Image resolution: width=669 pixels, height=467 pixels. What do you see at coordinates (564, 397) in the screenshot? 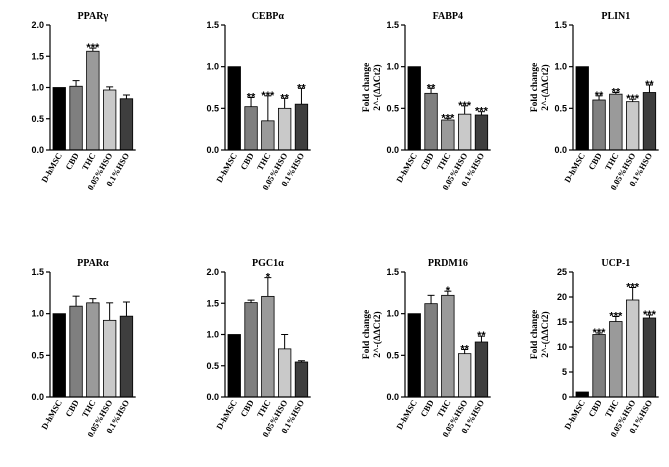
I see `y-tick-label: 0` at bounding box center [564, 397].